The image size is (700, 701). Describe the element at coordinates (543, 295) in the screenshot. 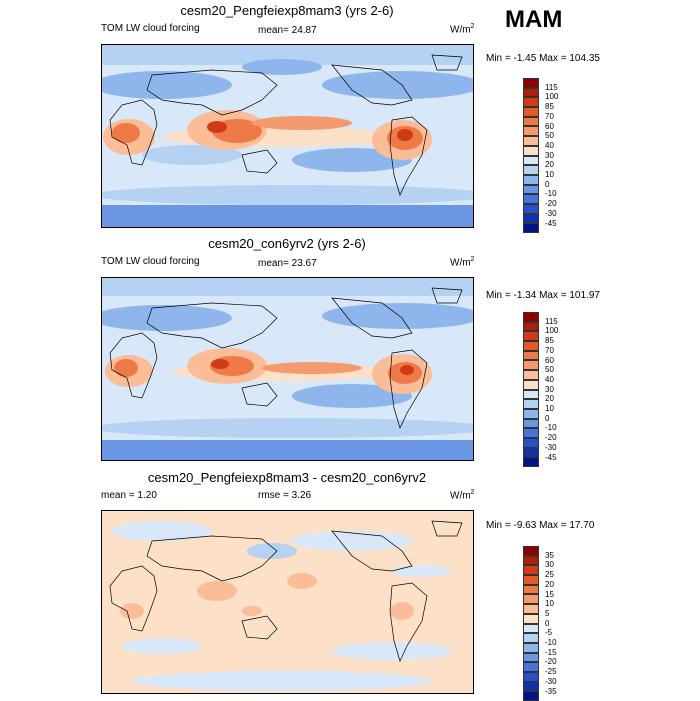

I see `min-max-readout: Min = -1.34 Max = 101.97` at that location.